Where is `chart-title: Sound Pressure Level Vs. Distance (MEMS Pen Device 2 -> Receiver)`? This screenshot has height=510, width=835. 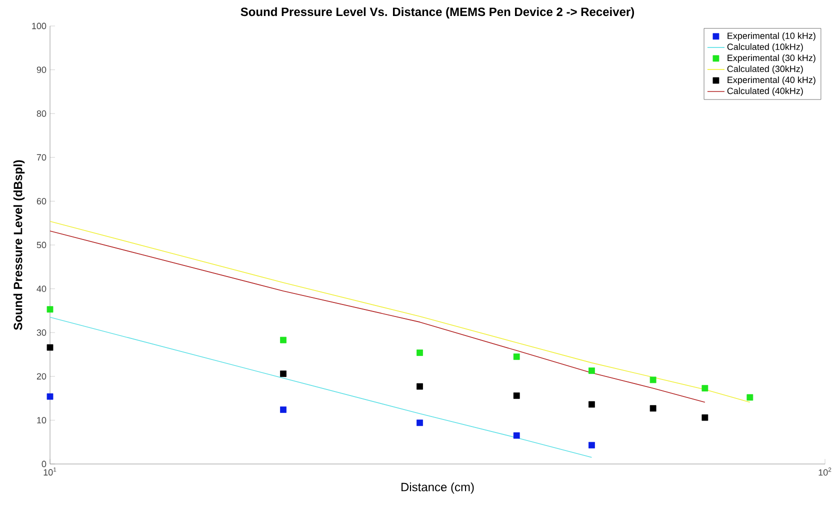 chart-title: Sound Pressure Level Vs. Distance (MEMS Pen Device 2 -> Receiver) is located at coordinates (437, 12).